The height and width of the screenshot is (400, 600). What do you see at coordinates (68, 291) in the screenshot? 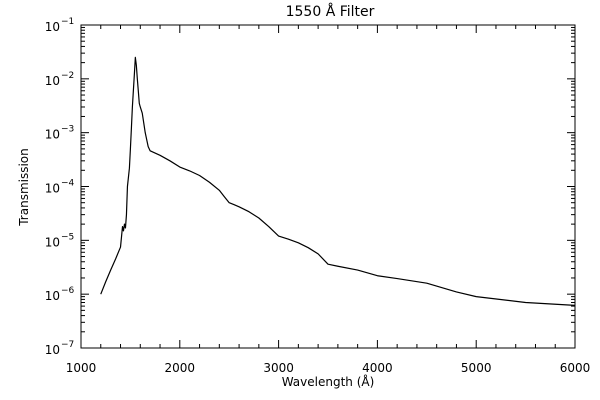
I see `y-tick-exponent: −6` at bounding box center [68, 291].